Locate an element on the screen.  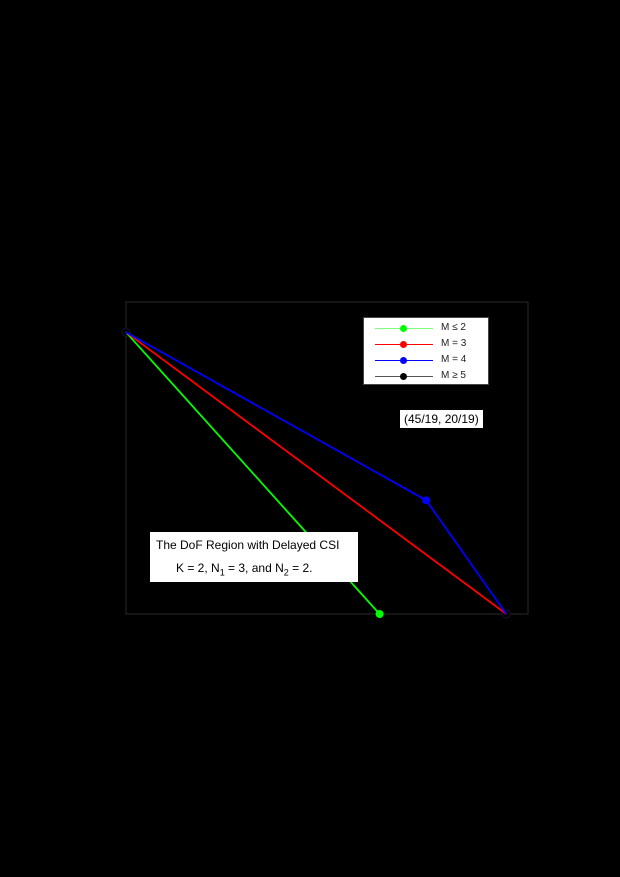
region-parameters: K = 2, N1 = 3, and N2 = 2. is located at coordinates (244, 569).